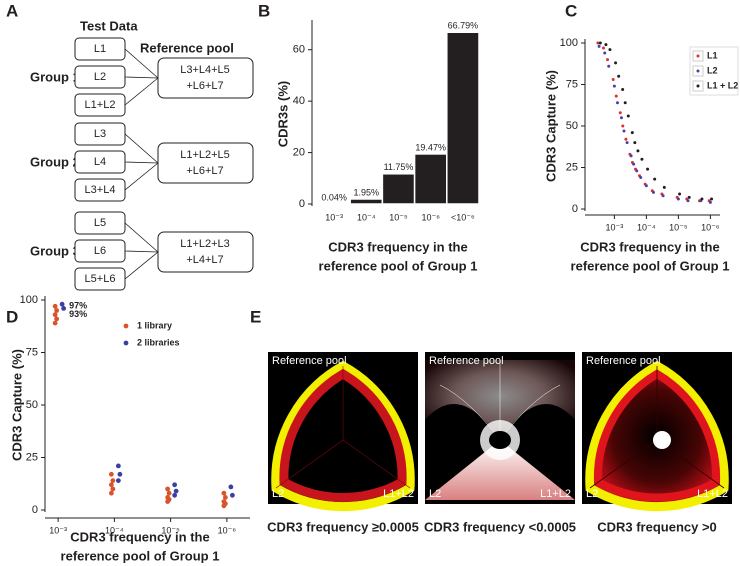 The height and width of the screenshot is (566, 740). What do you see at coordinates (204, 171) in the screenshot?
I see `pool-label: +L6+L7` at bounding box center [204, 171].